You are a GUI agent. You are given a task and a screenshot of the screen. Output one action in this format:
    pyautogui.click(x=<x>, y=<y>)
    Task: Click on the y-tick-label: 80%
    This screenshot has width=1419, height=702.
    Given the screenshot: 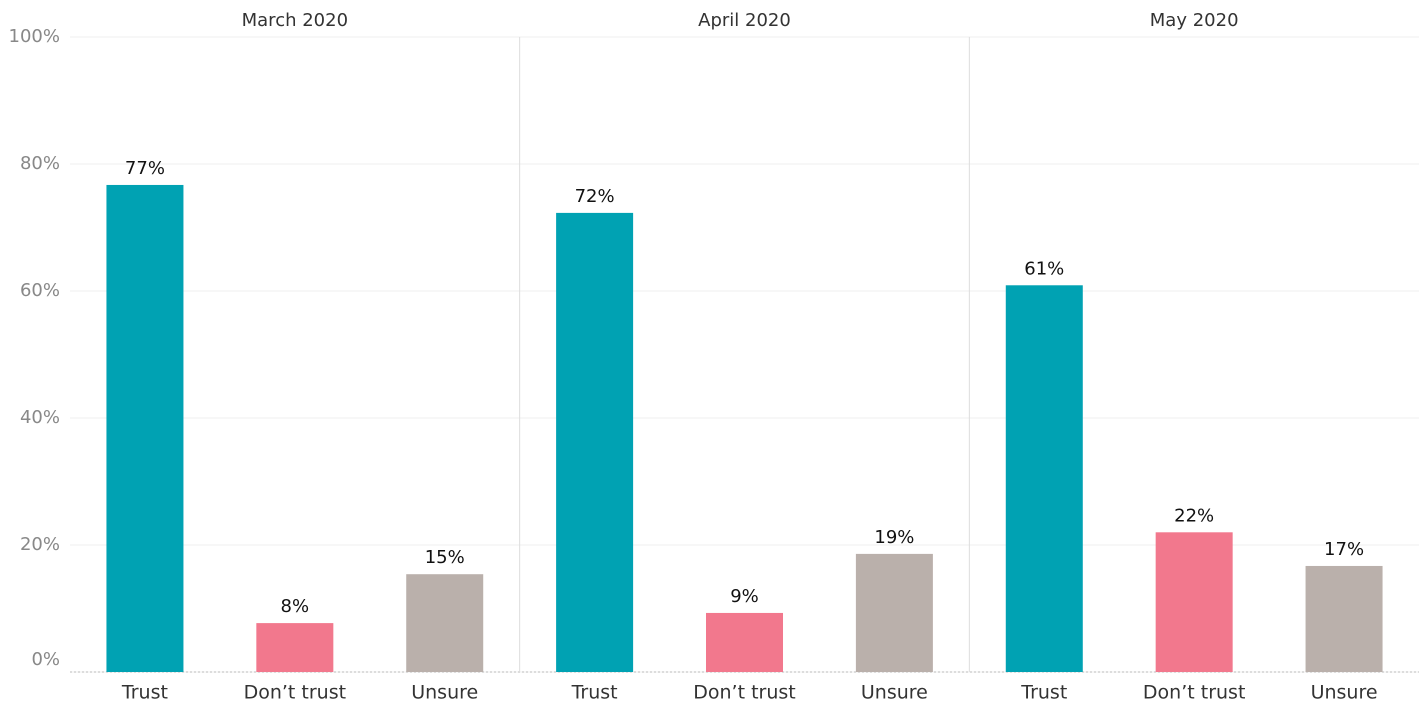 What is the action you would take?
    pyautogui.click(x=40, y=163)
    